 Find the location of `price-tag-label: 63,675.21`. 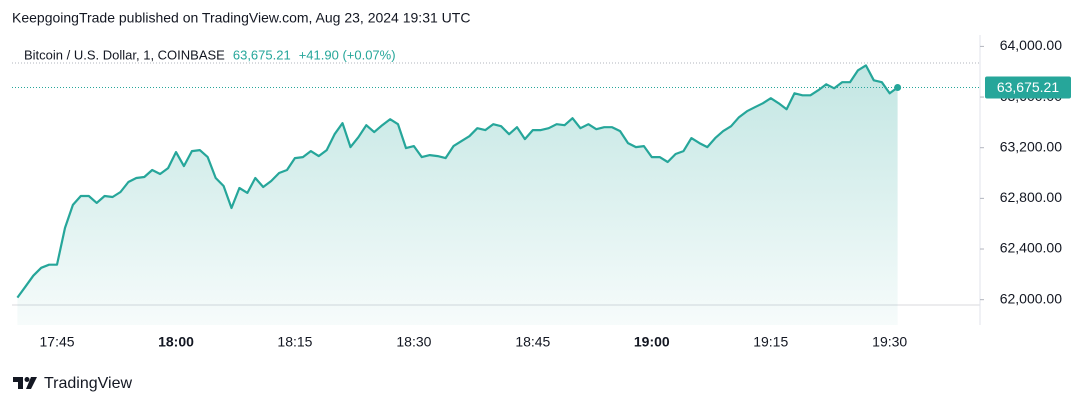

price-tag-label: 63,675.21 is located at coordinates (1028, 87).